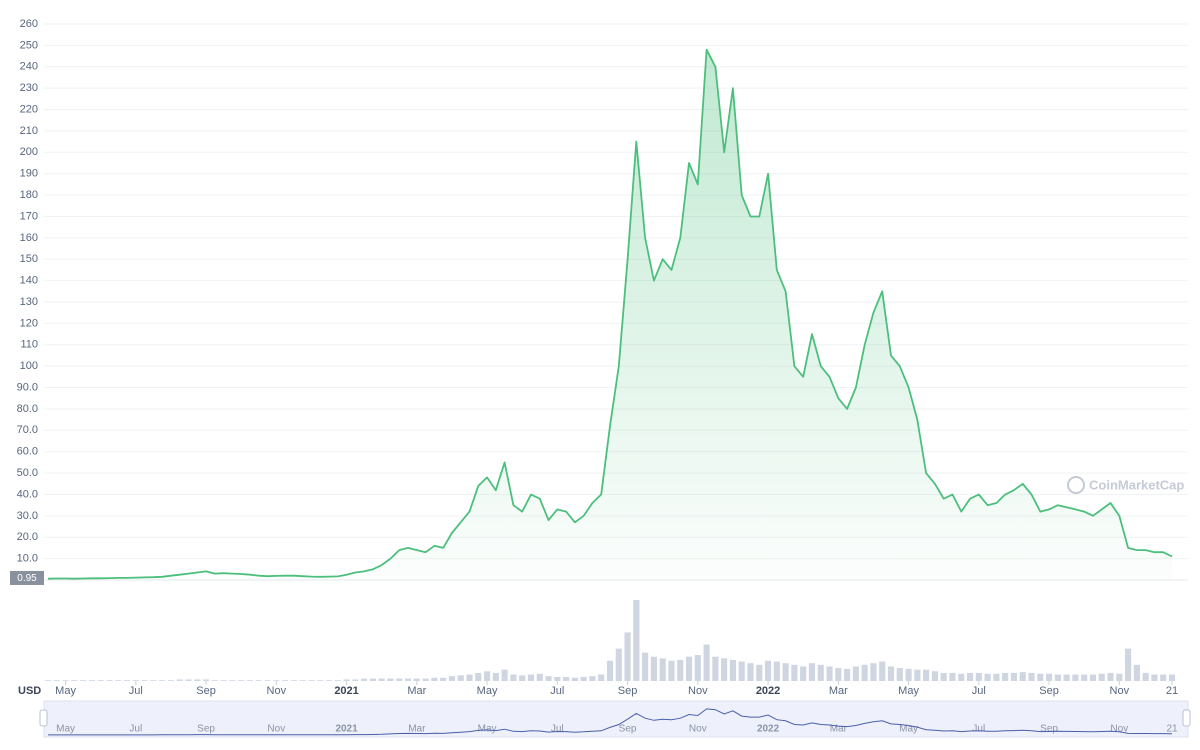 The width and height of the screenshot is (1200, 750). Describe the element at coordinates (27, 430) in the screenshot. I see `y-tick-label: 70.0` at that location.